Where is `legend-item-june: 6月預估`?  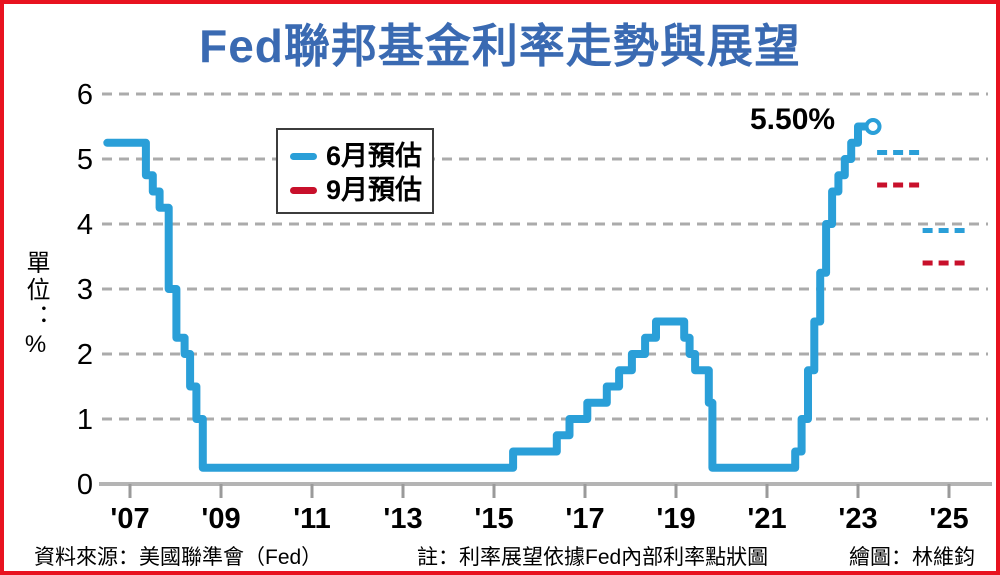
legend-item-june: 6月預估 is located at coordinates (356, 156).